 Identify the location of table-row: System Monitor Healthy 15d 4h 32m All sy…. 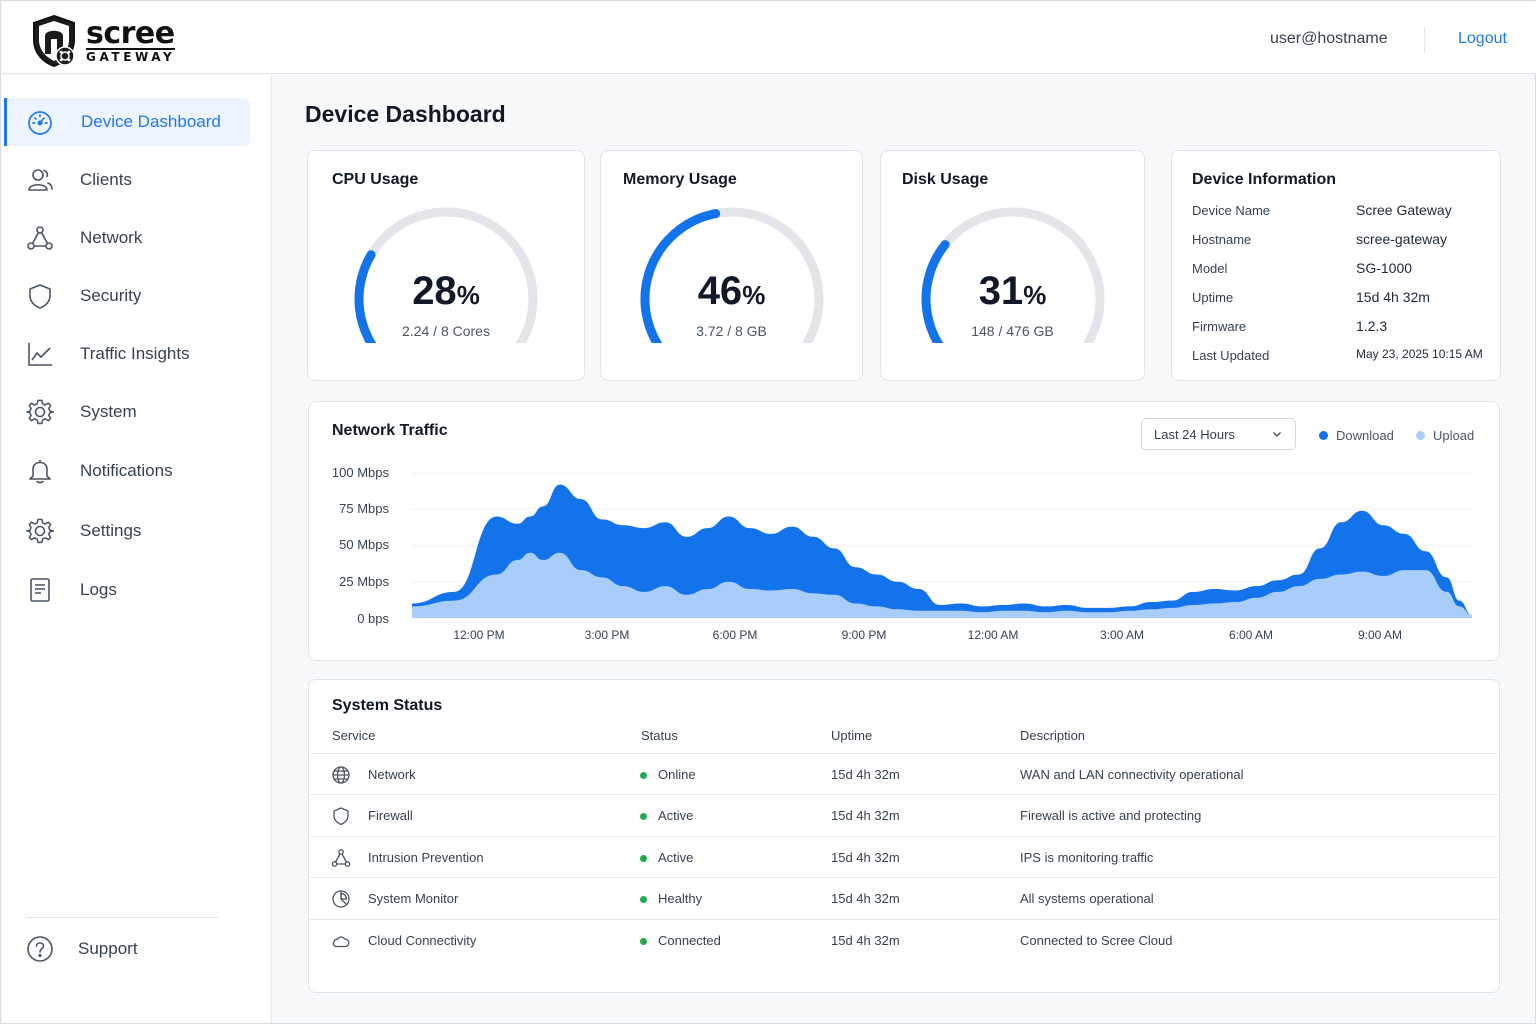
(904, 897).